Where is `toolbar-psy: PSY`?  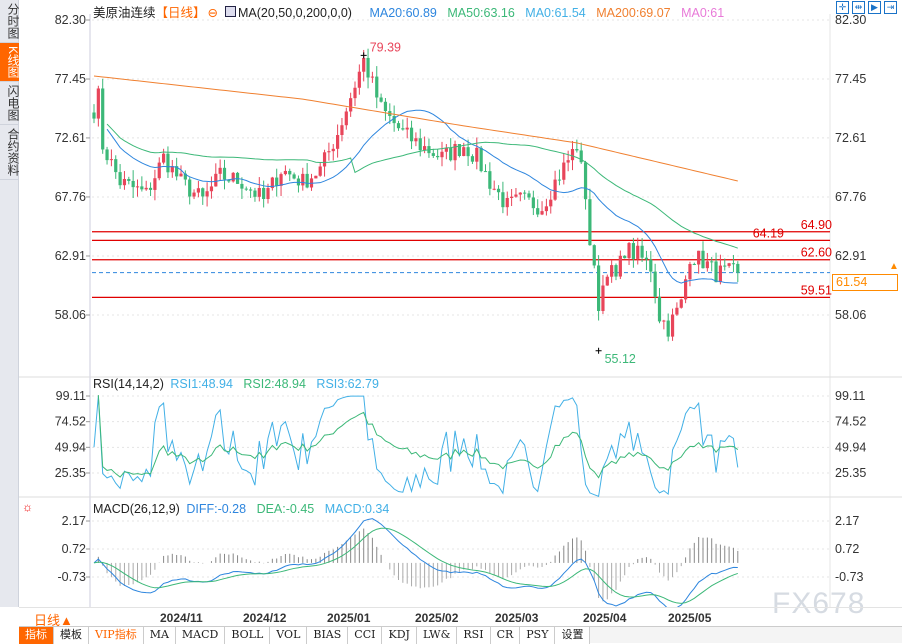 toolbar-psy: PSY is located at coordinates (538, 635).